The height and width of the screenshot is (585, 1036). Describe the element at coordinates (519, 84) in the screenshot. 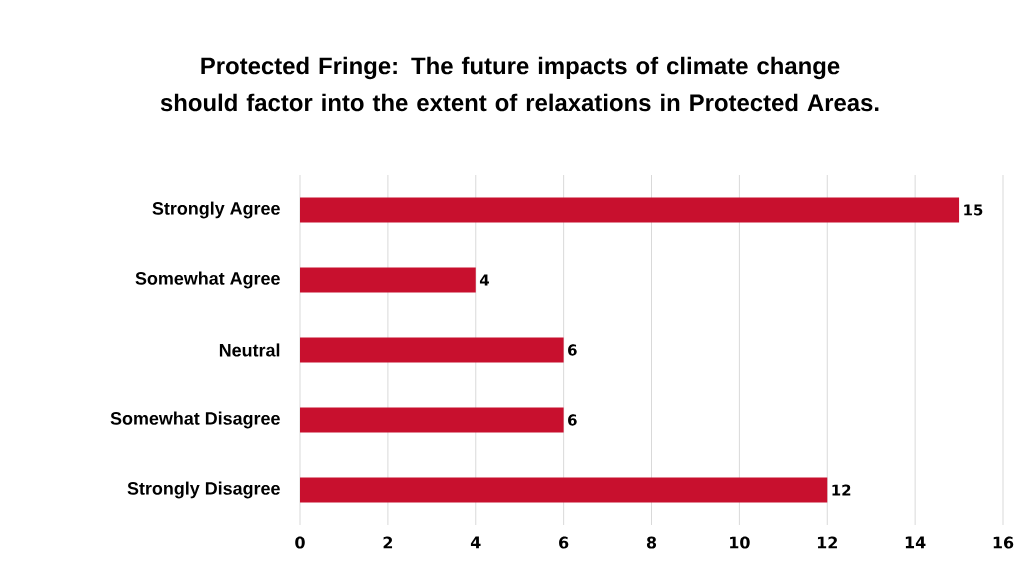

I see `chart-title: Protected Fringe: The future impacts of climate change should factor into the extent of relaxations in Protected Areas.` at that location.